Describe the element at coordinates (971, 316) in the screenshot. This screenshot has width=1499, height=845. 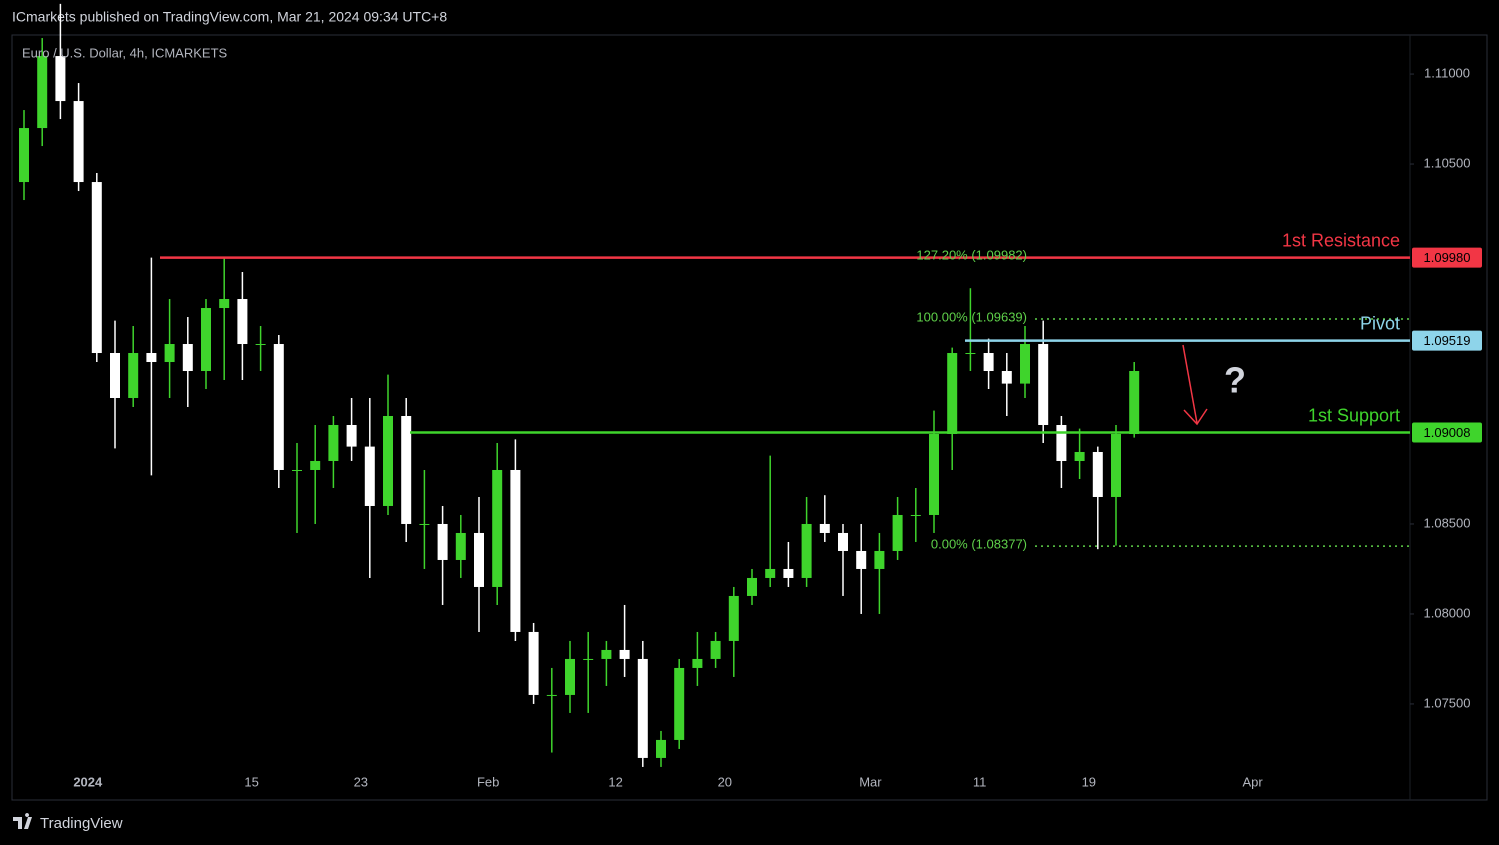
I see `fib-label: 100.00% (1.09639)` at that location.